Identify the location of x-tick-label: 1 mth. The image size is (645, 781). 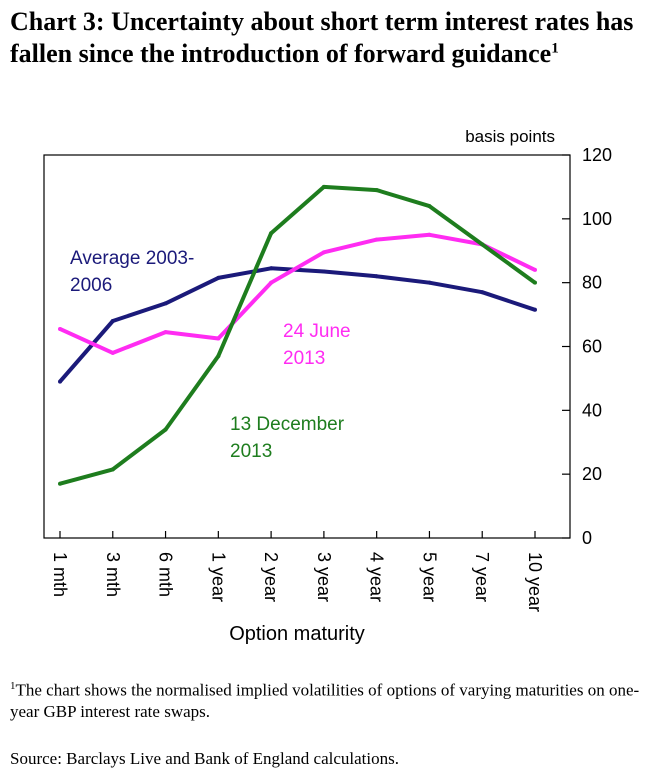
(60, 574).